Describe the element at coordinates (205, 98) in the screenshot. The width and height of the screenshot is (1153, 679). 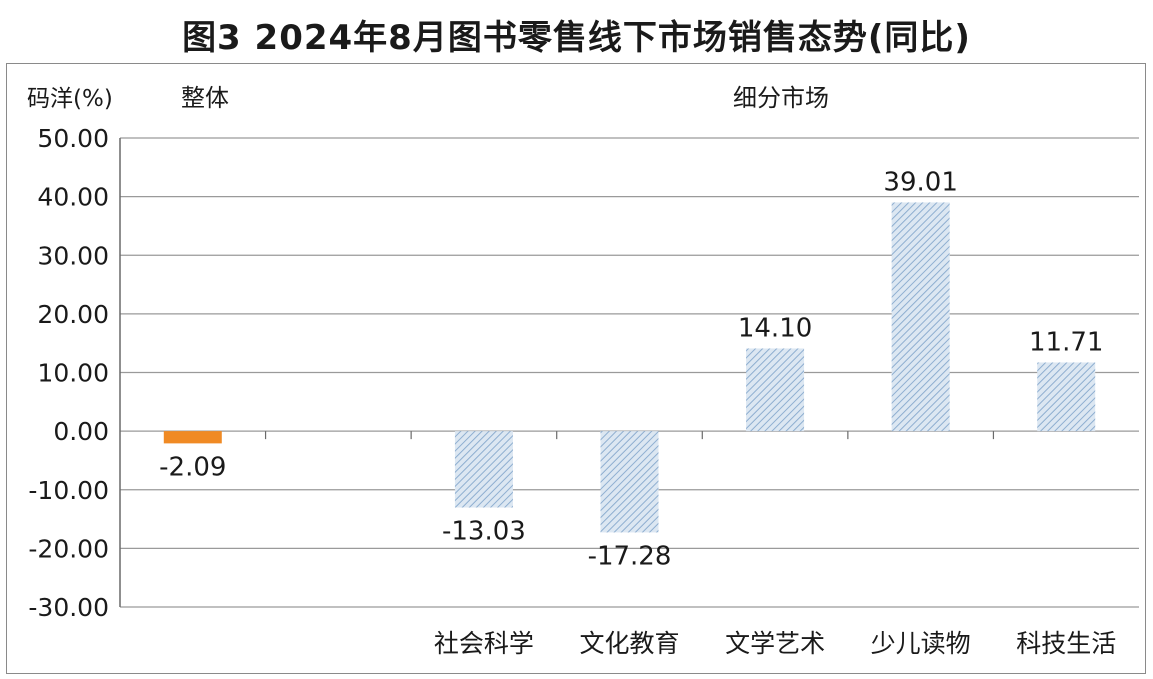
I see `group-label-overall: 整体` at that location.